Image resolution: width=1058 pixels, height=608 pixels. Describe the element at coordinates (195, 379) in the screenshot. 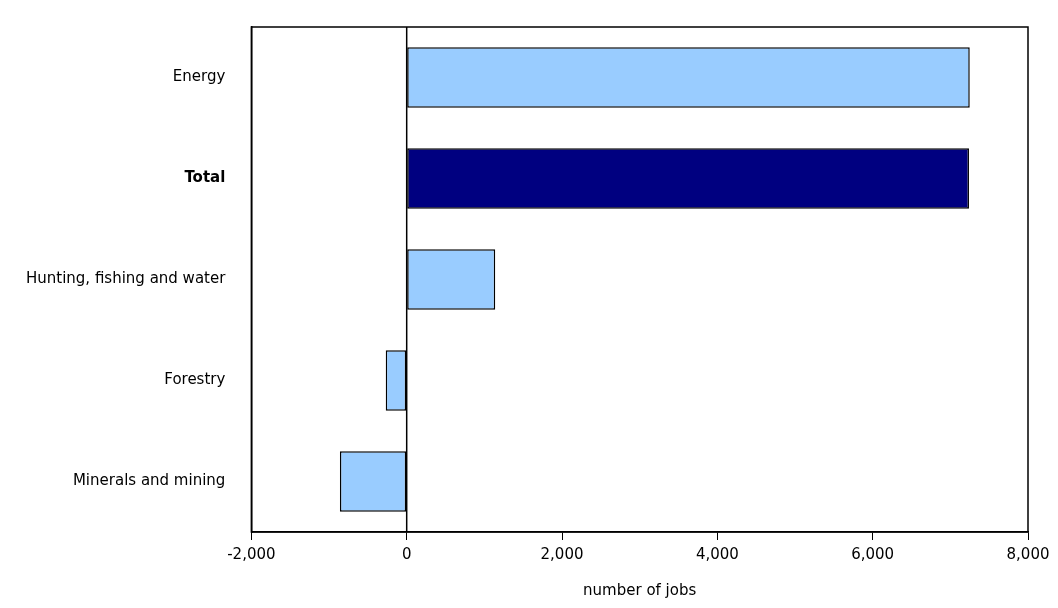

I see `y-tick-label: Forestry` at that location.